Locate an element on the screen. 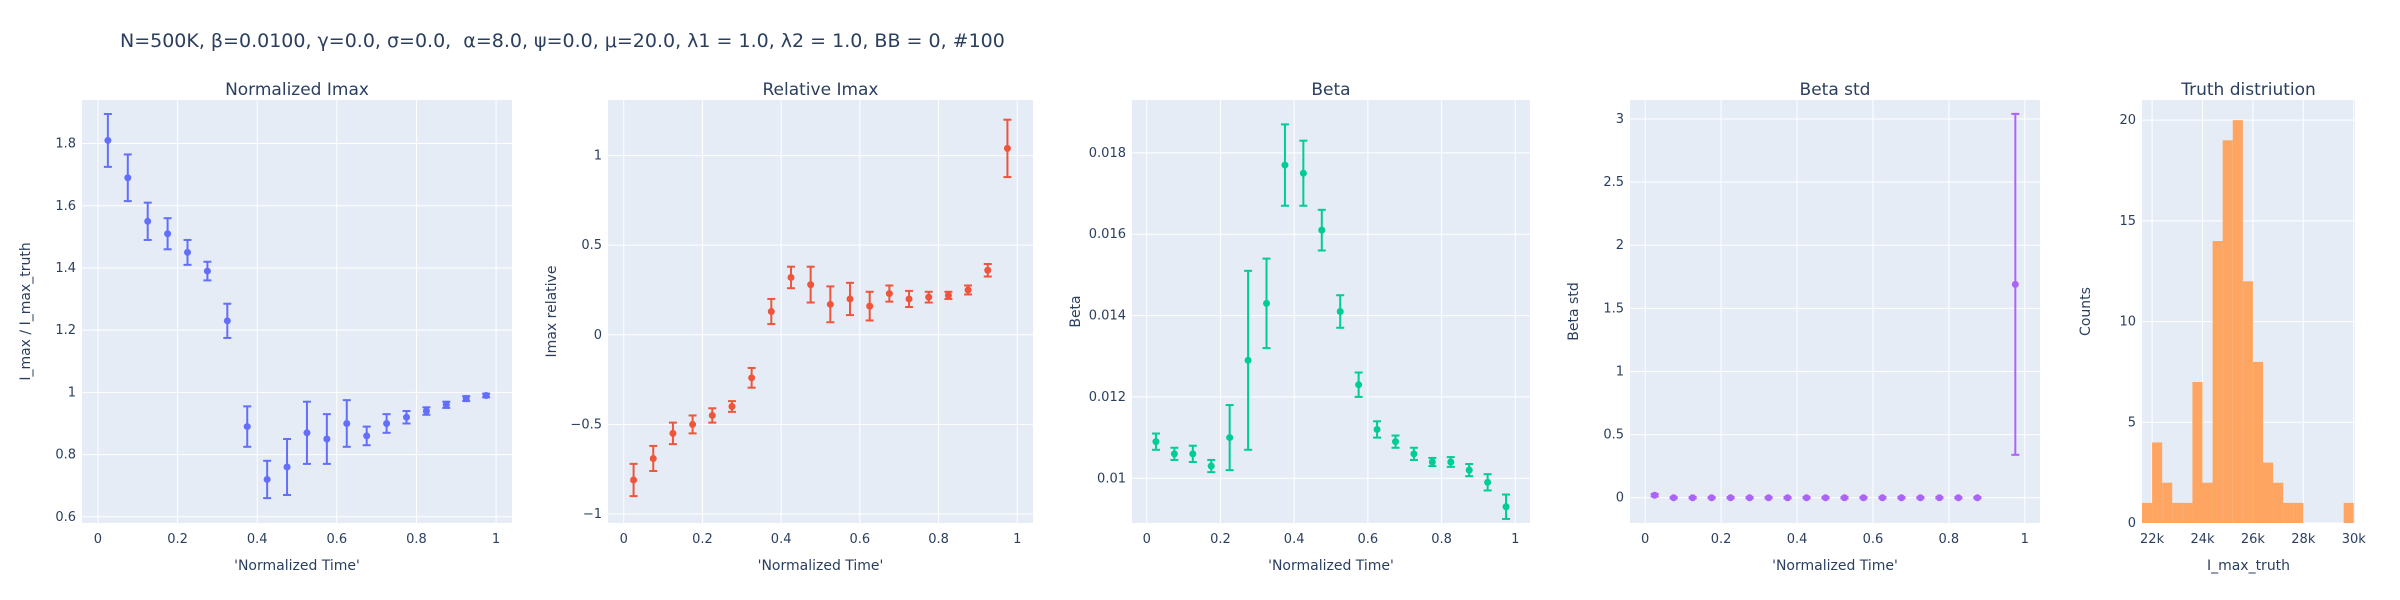 The width and height of the screenshot is (2400, 600). y-tick-label: 1.6 is located at coordinates (65, 206).